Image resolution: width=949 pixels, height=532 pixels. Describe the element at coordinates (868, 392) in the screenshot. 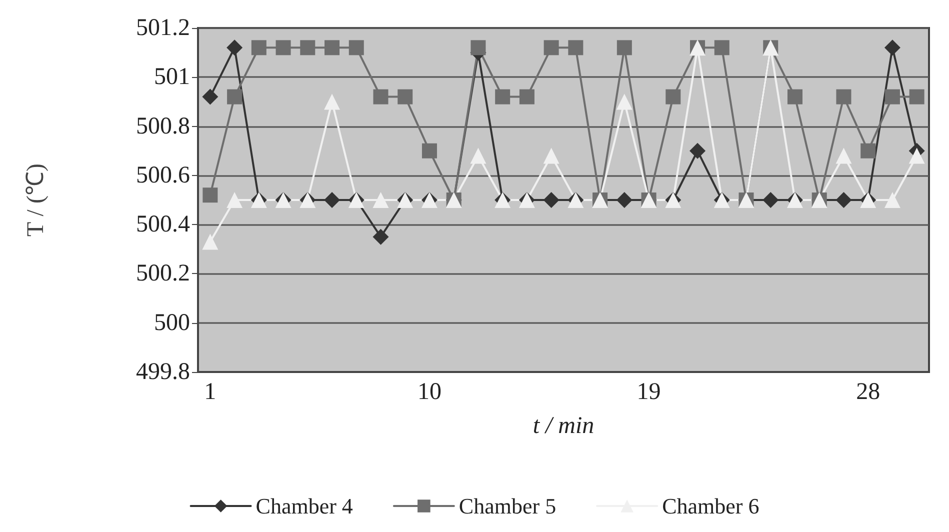

I see `x-tick-label: 28` at that location.